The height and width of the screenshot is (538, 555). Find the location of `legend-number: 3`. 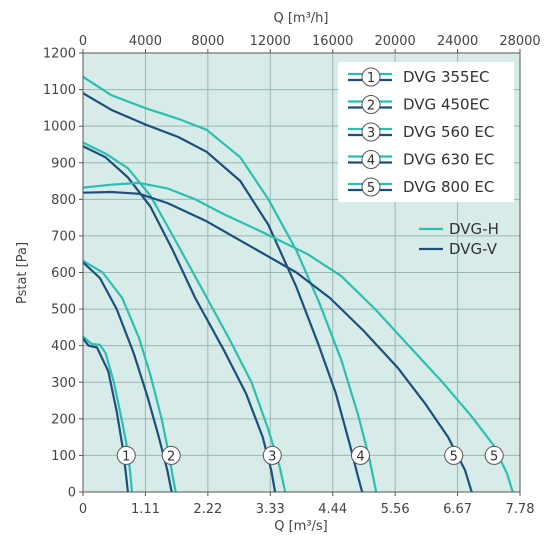

legend-number: 3 is located at coordinates (371, 133).